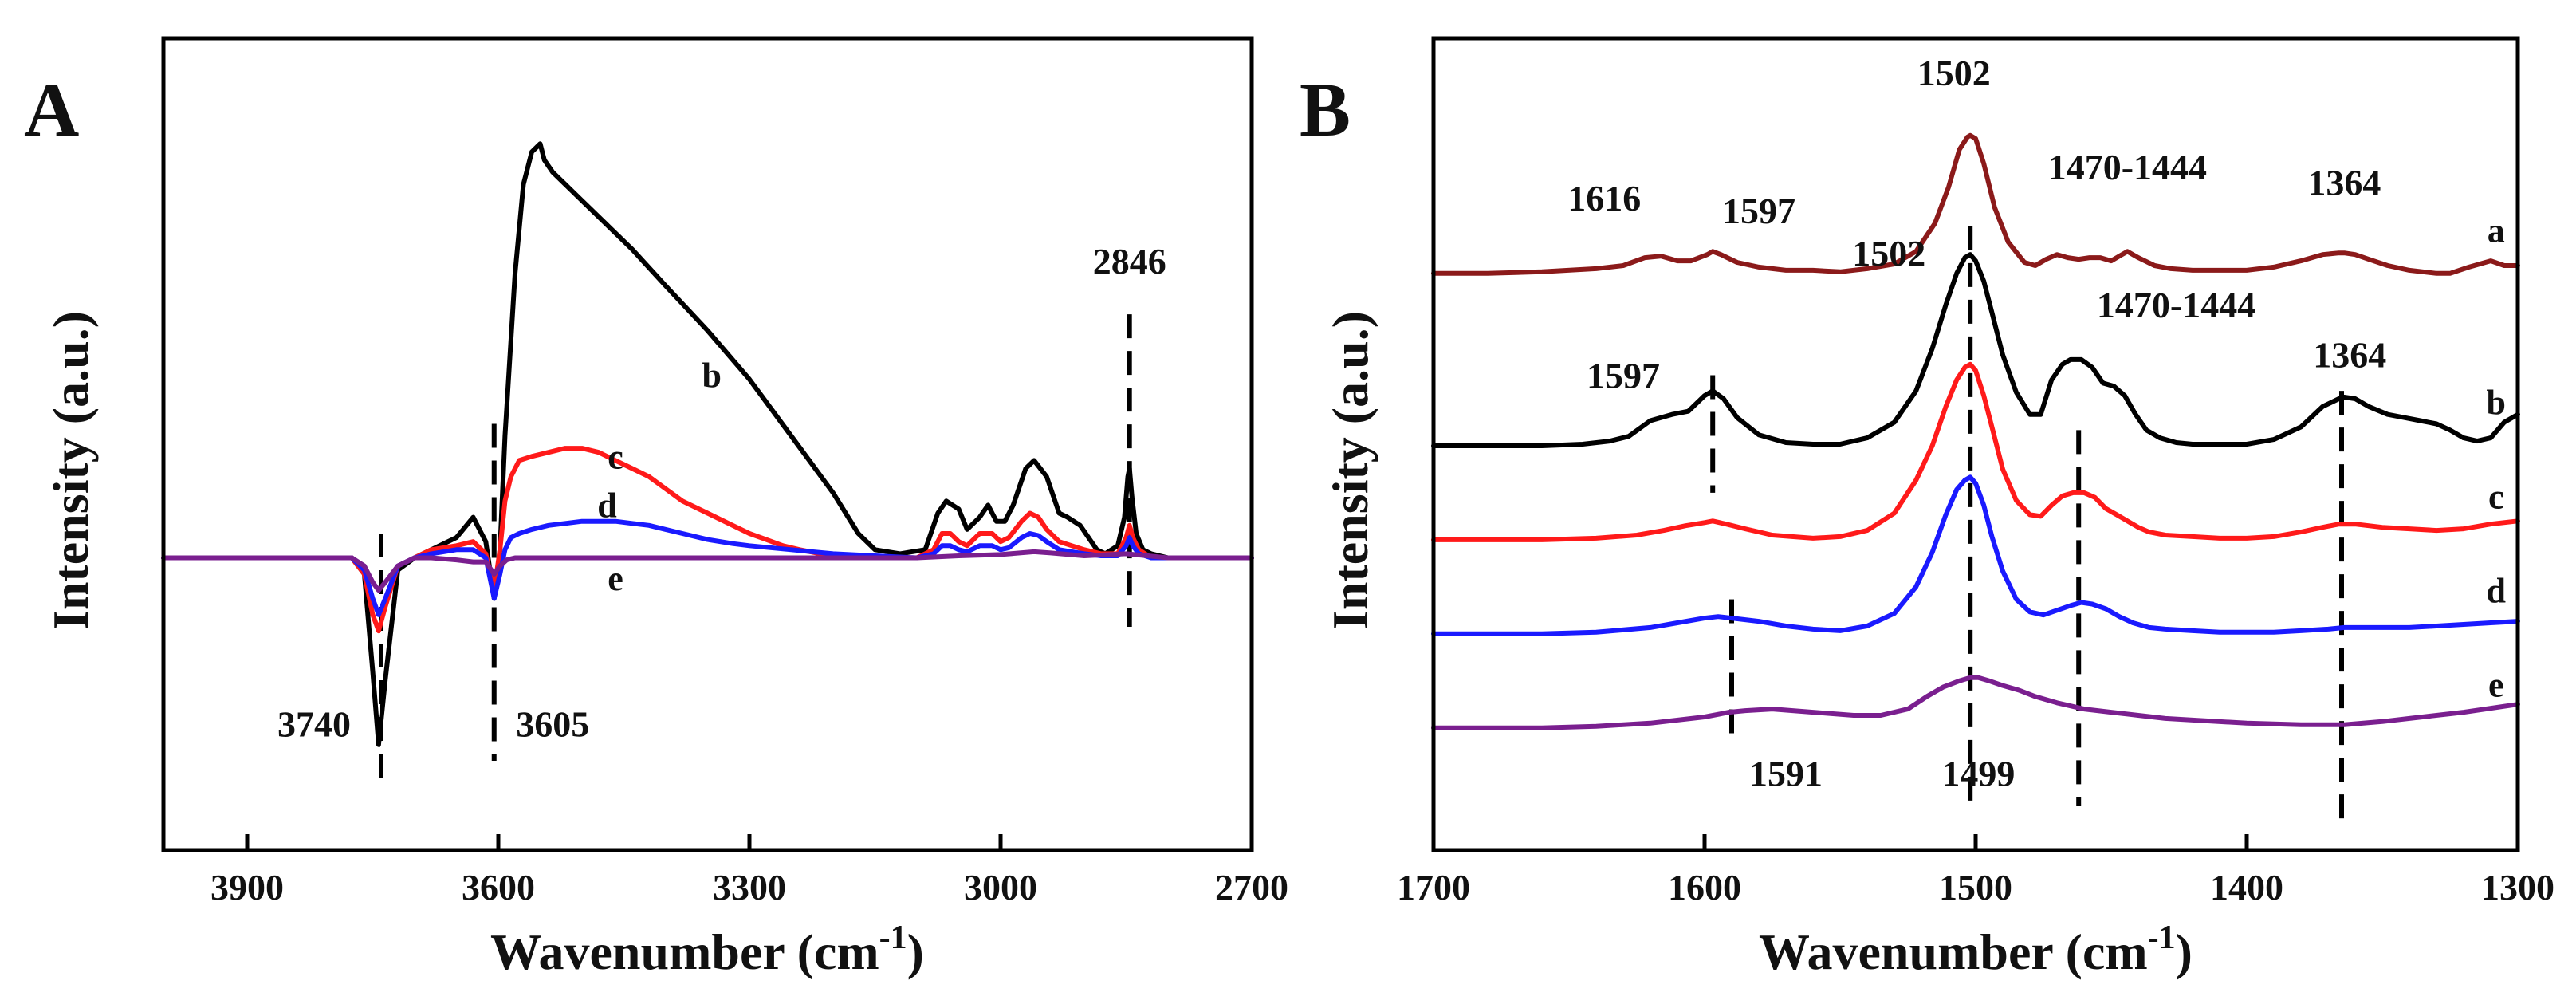 The width and height of the screenshot is (2576, 1008). Describe the element at coordinates (1976, 555) in the screenshot. I see `series-line-b-d` at that location.